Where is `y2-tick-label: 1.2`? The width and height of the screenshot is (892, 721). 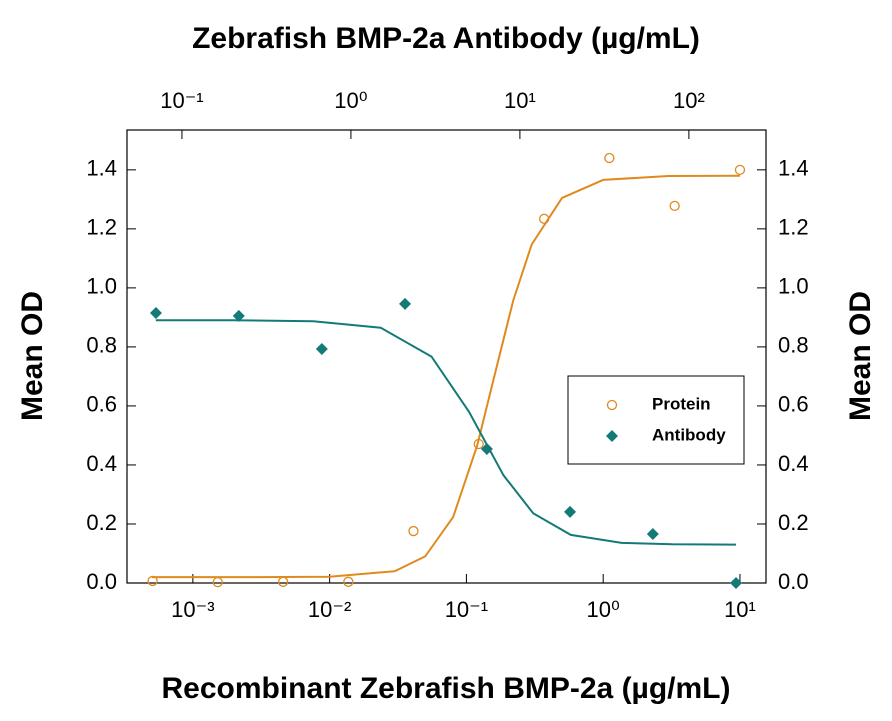
y2-tick-label: 1.2 is located at coordinates (793, 227).